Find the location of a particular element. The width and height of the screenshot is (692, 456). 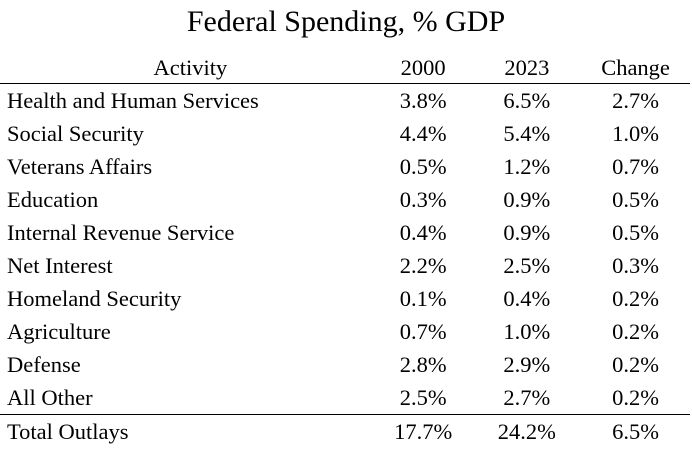

total-2023: 24.2% is located at coordinates (527, 431).